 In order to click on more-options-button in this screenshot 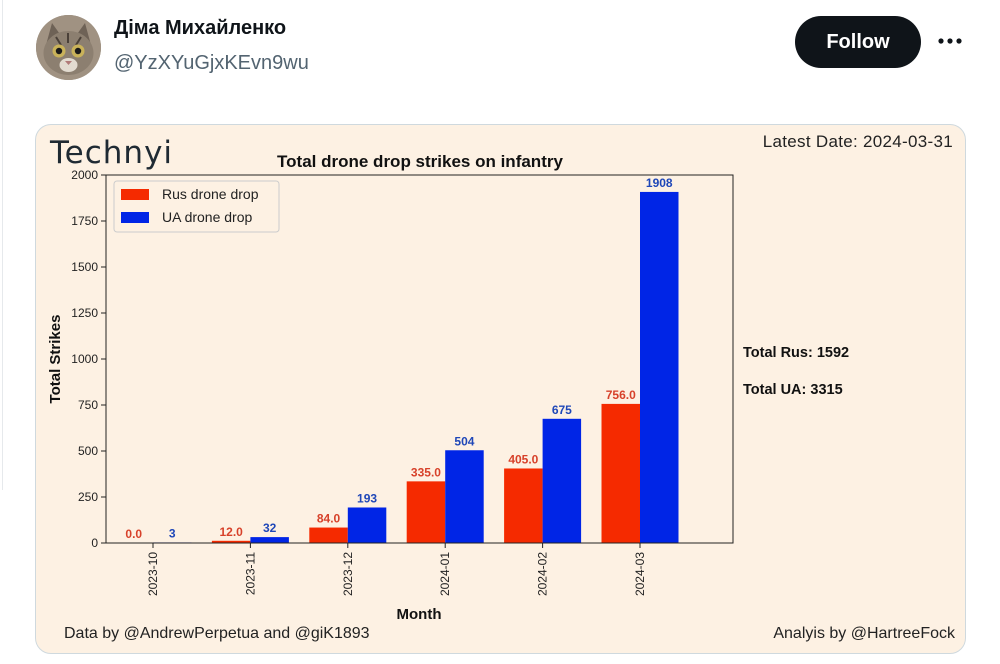, I will do `click(950, 41)`.